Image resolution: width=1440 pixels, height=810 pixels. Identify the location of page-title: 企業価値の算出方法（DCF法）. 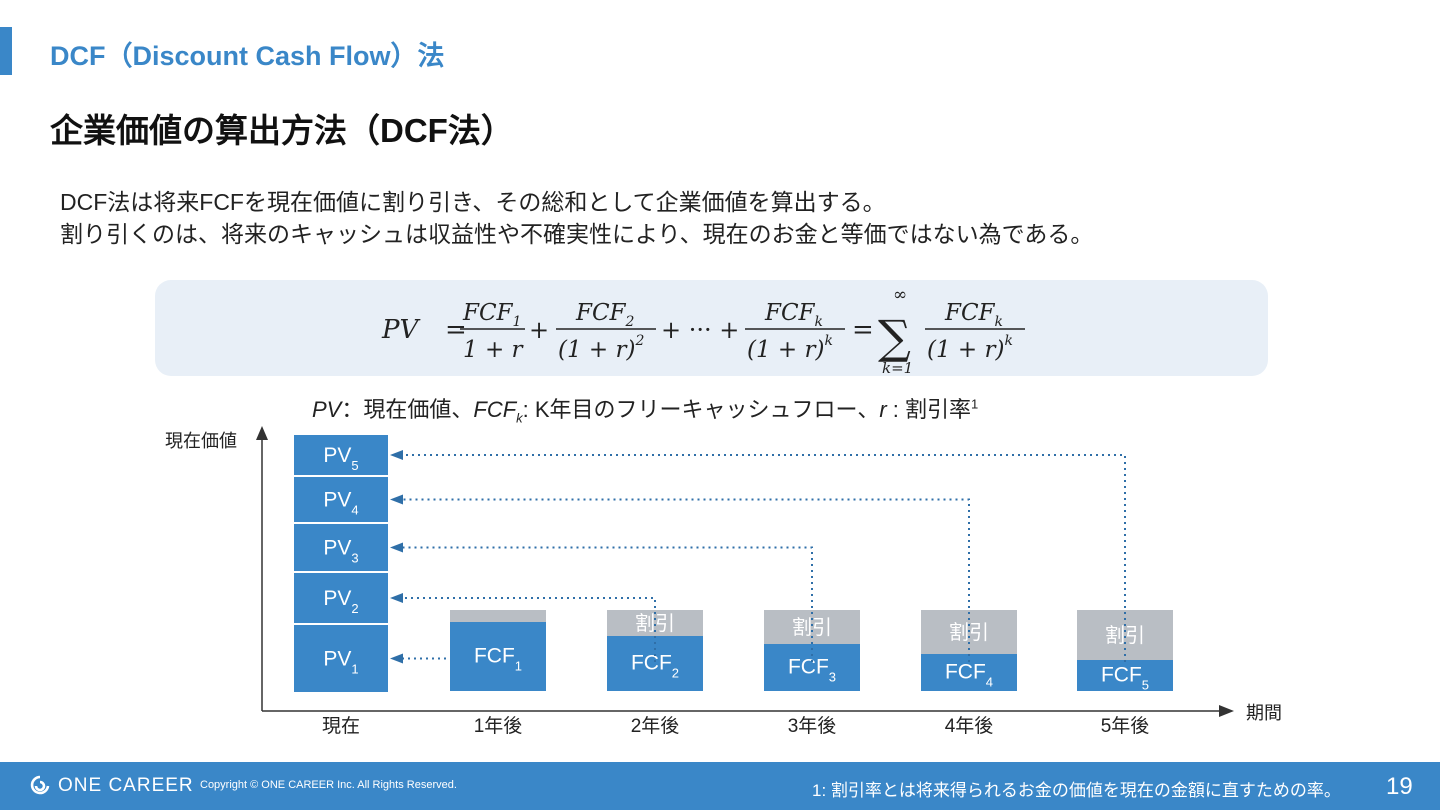
(282, 130).